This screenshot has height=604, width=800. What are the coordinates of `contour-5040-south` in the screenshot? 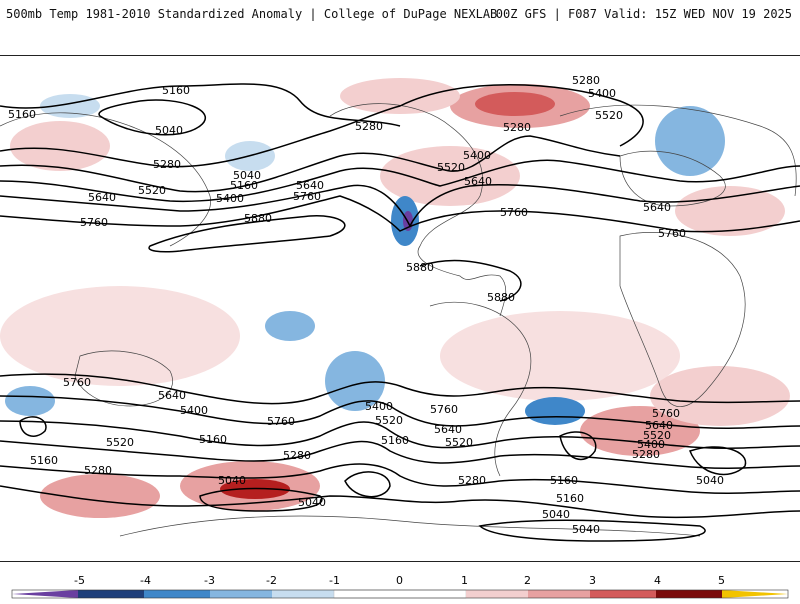 It's located at (261, 499).